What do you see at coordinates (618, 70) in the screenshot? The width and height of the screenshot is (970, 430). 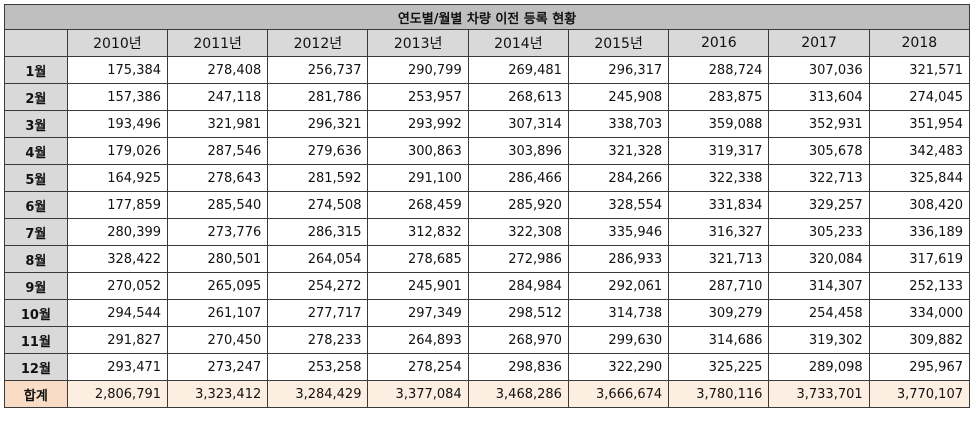 I see `value-cell: 296,317` at bounding box center [618, 70].